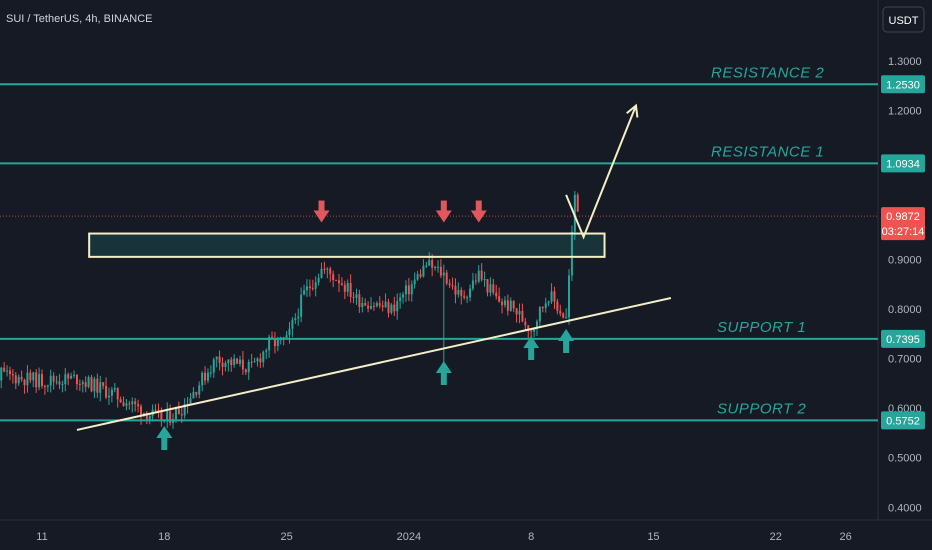 Image resolution: width=932 pixels, height=550 pixels. What do you see at coordinates (903, 252) in the screenshot?
I see `price-tags: 1.2530 1.0934 0.7395 0.5752 0.9872 03:27:14` at bounding box center [903, 252].